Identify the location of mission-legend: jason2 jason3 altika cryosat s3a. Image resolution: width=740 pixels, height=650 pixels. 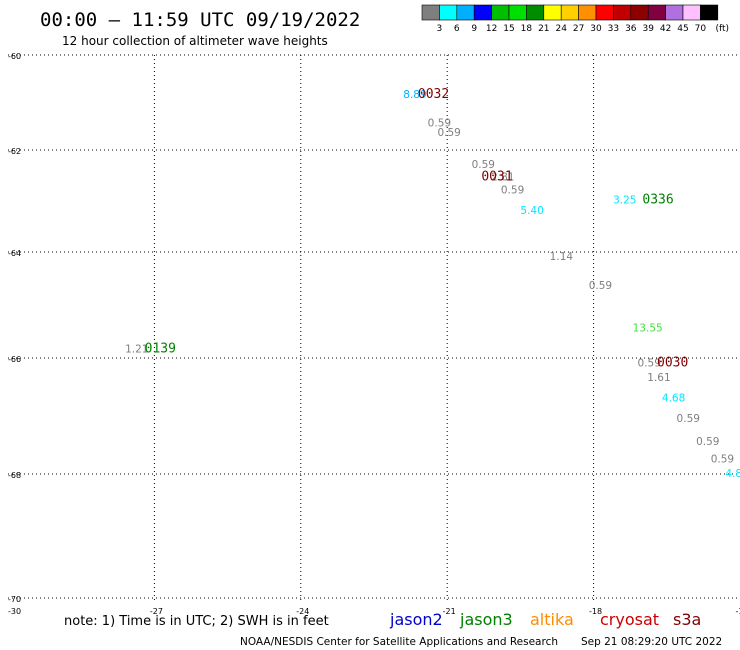
(545, 619).